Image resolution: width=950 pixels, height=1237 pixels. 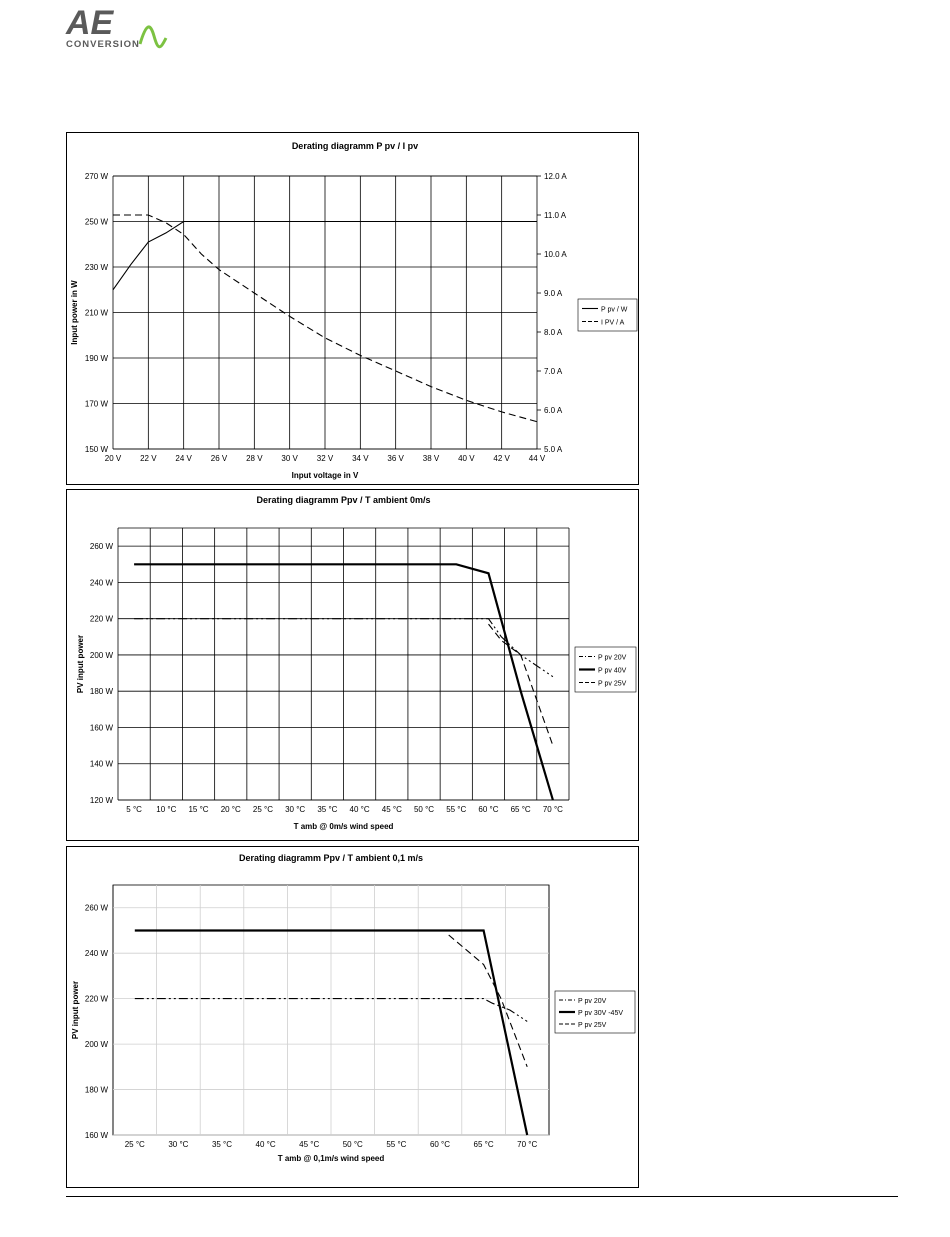 What do you see at coordinates (355, 146) in the screenshot?
I see `chart-title: Derating diagramm P pv / I pv` at bounding box center [355, 146].